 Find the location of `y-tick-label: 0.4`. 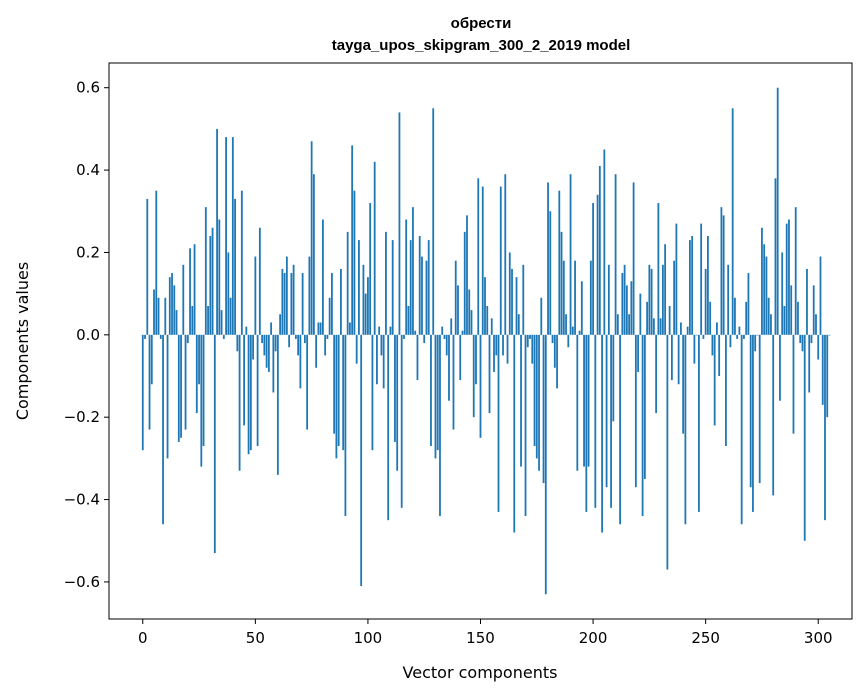

y-tick-label: 0.4 is located at coordinates (88, 170).